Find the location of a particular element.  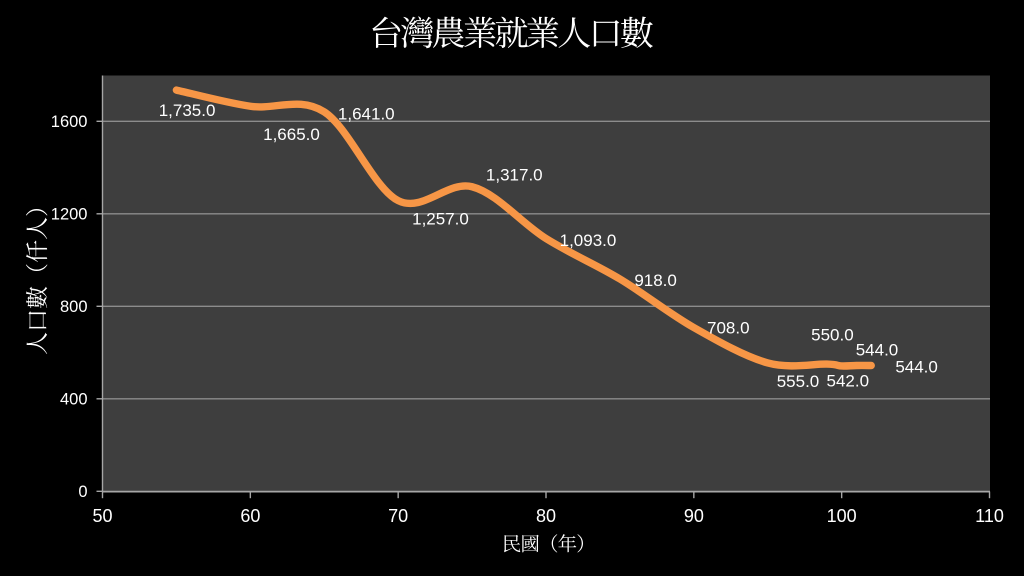

svg-text: 1200 is located at coordinates (69, 215).